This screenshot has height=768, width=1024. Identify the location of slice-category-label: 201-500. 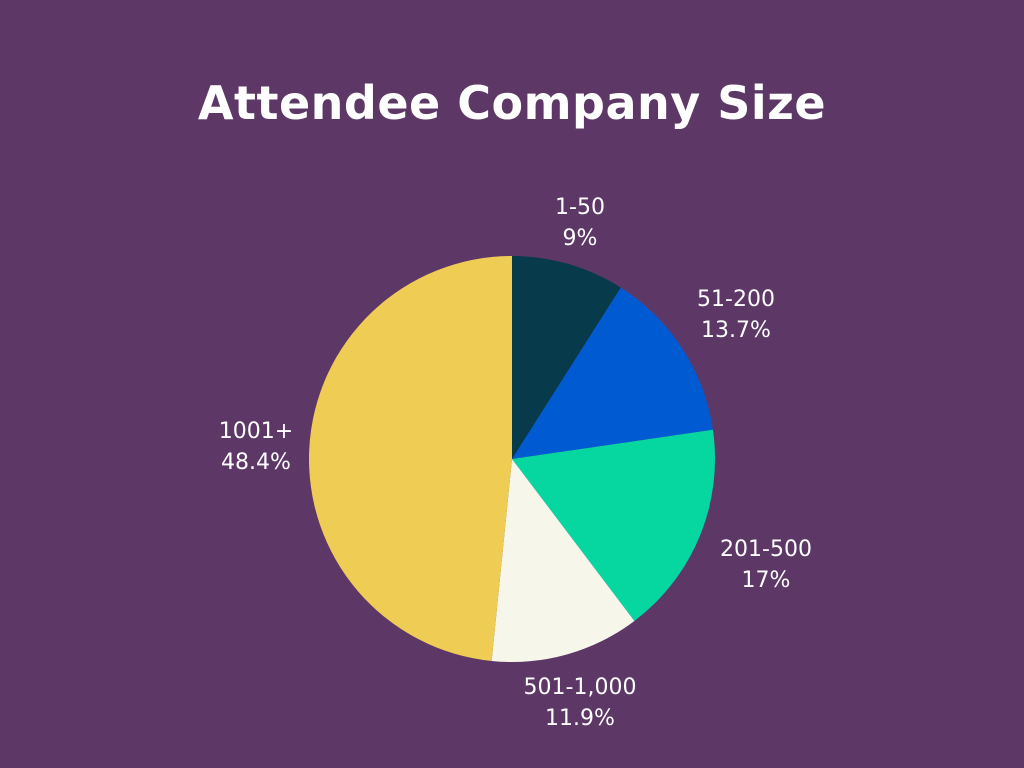
(766, 549).